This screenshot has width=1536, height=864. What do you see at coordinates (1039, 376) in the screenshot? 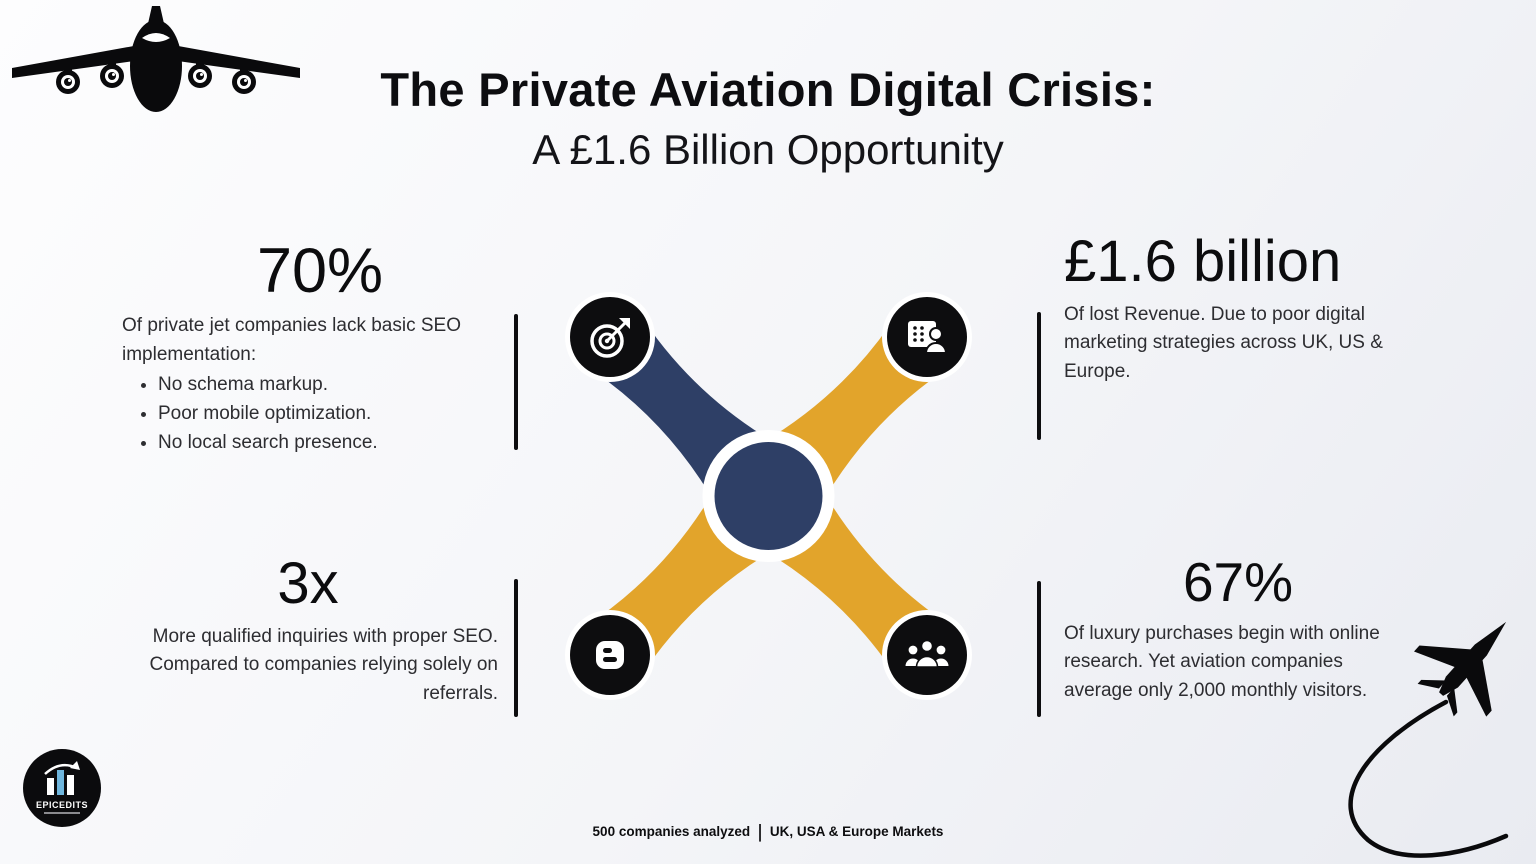
I see `divider-top-right` at bounding box center [1039, 376].